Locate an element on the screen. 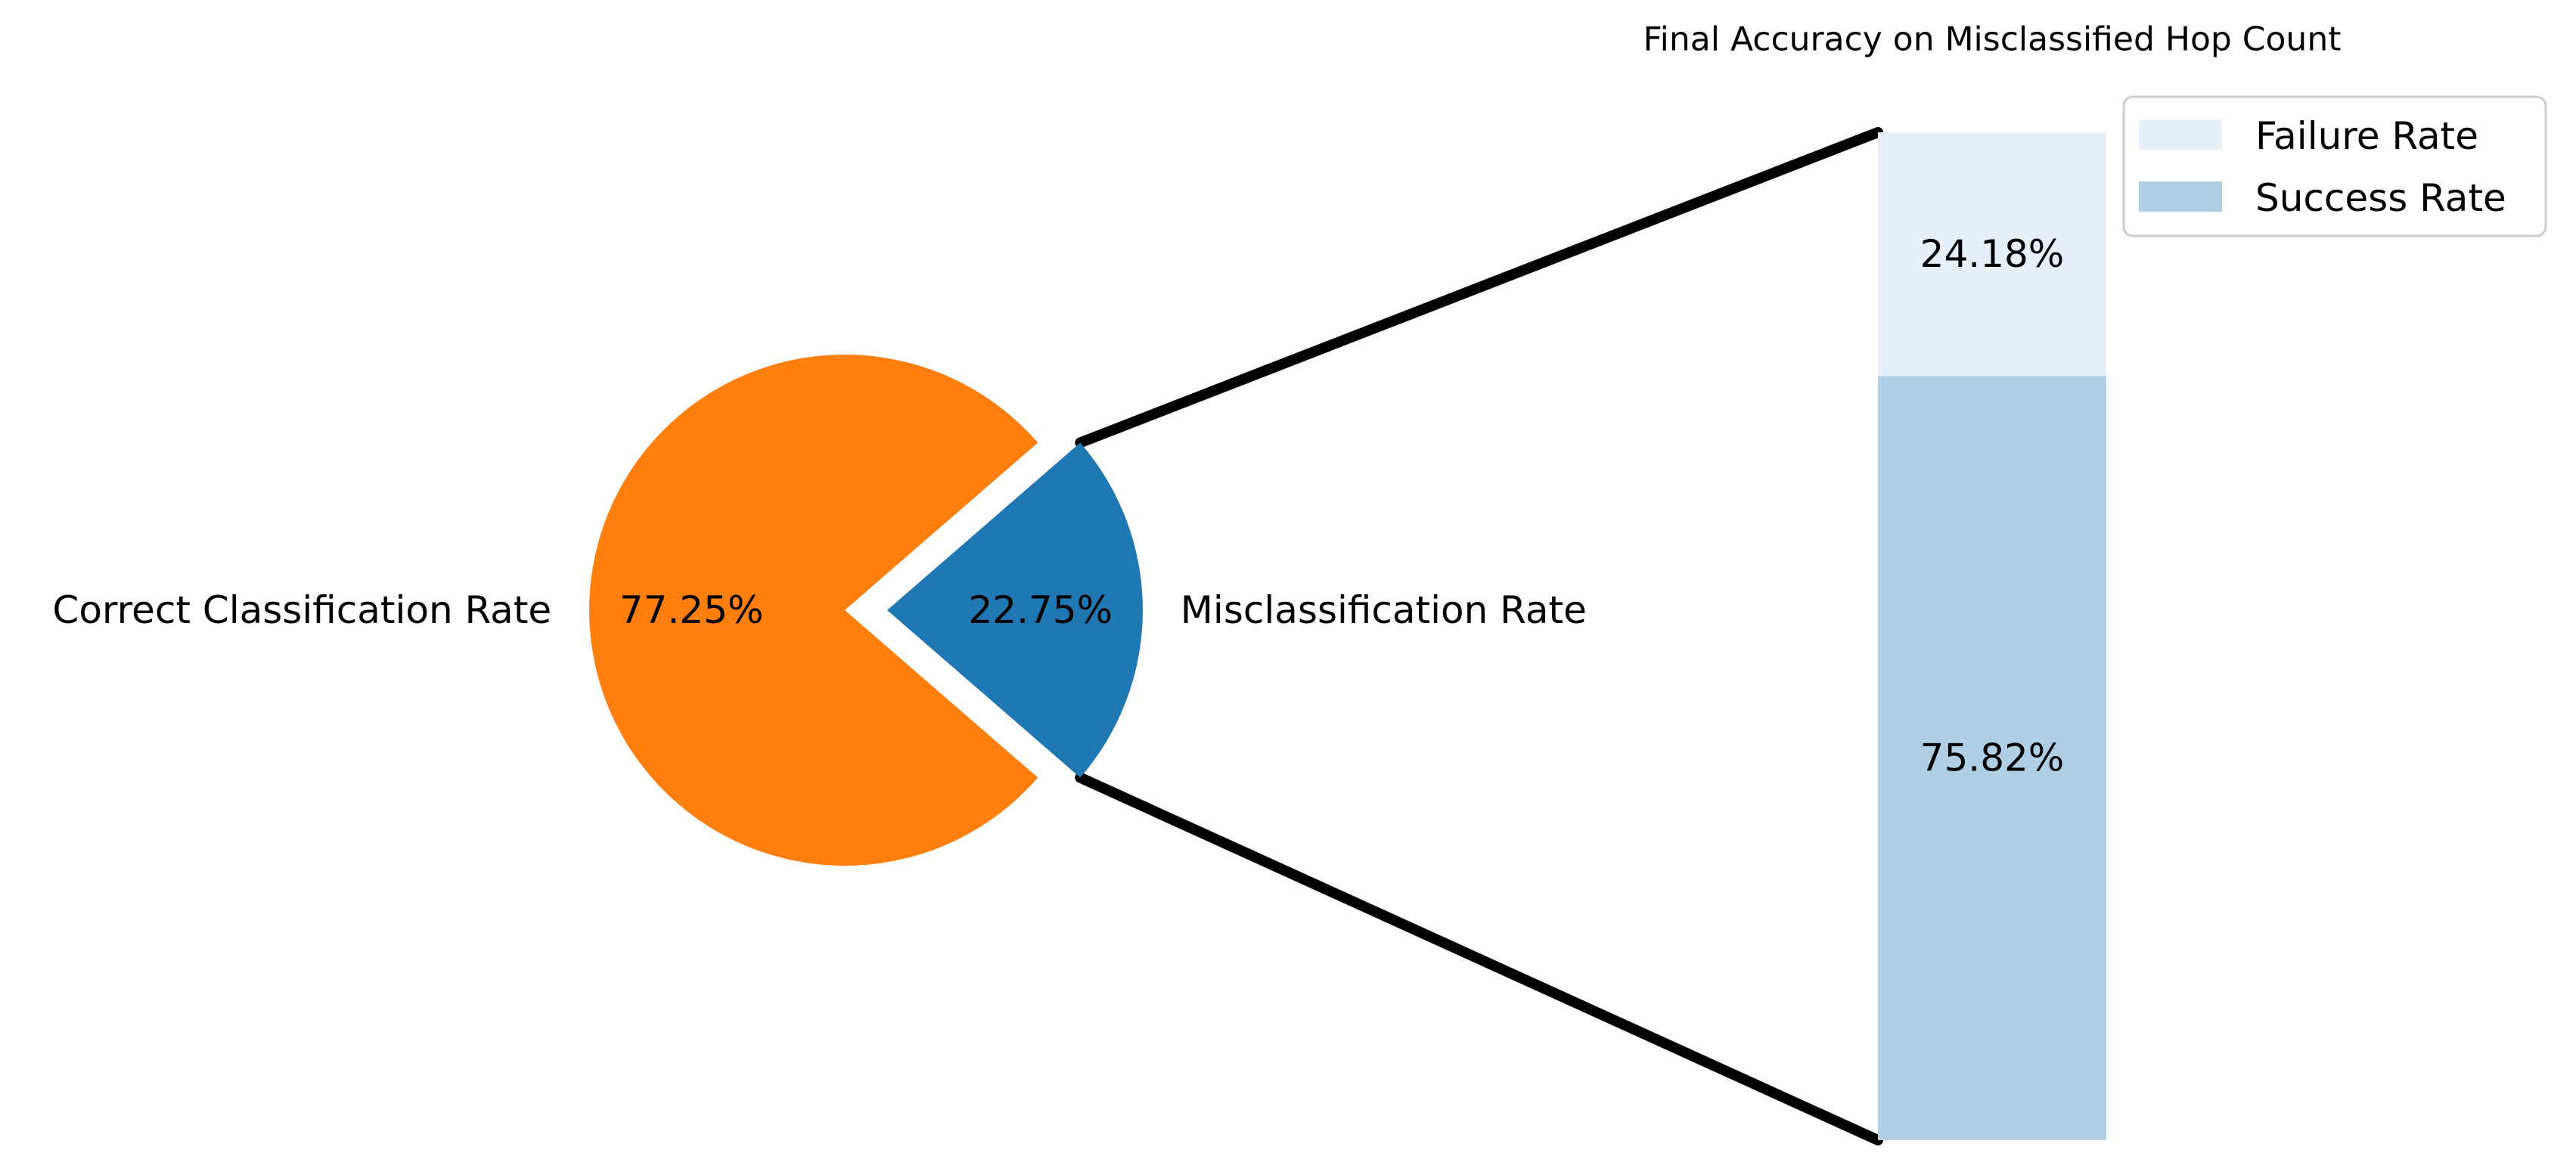  bar-segment-failure is located at coordinates (1992, 254).